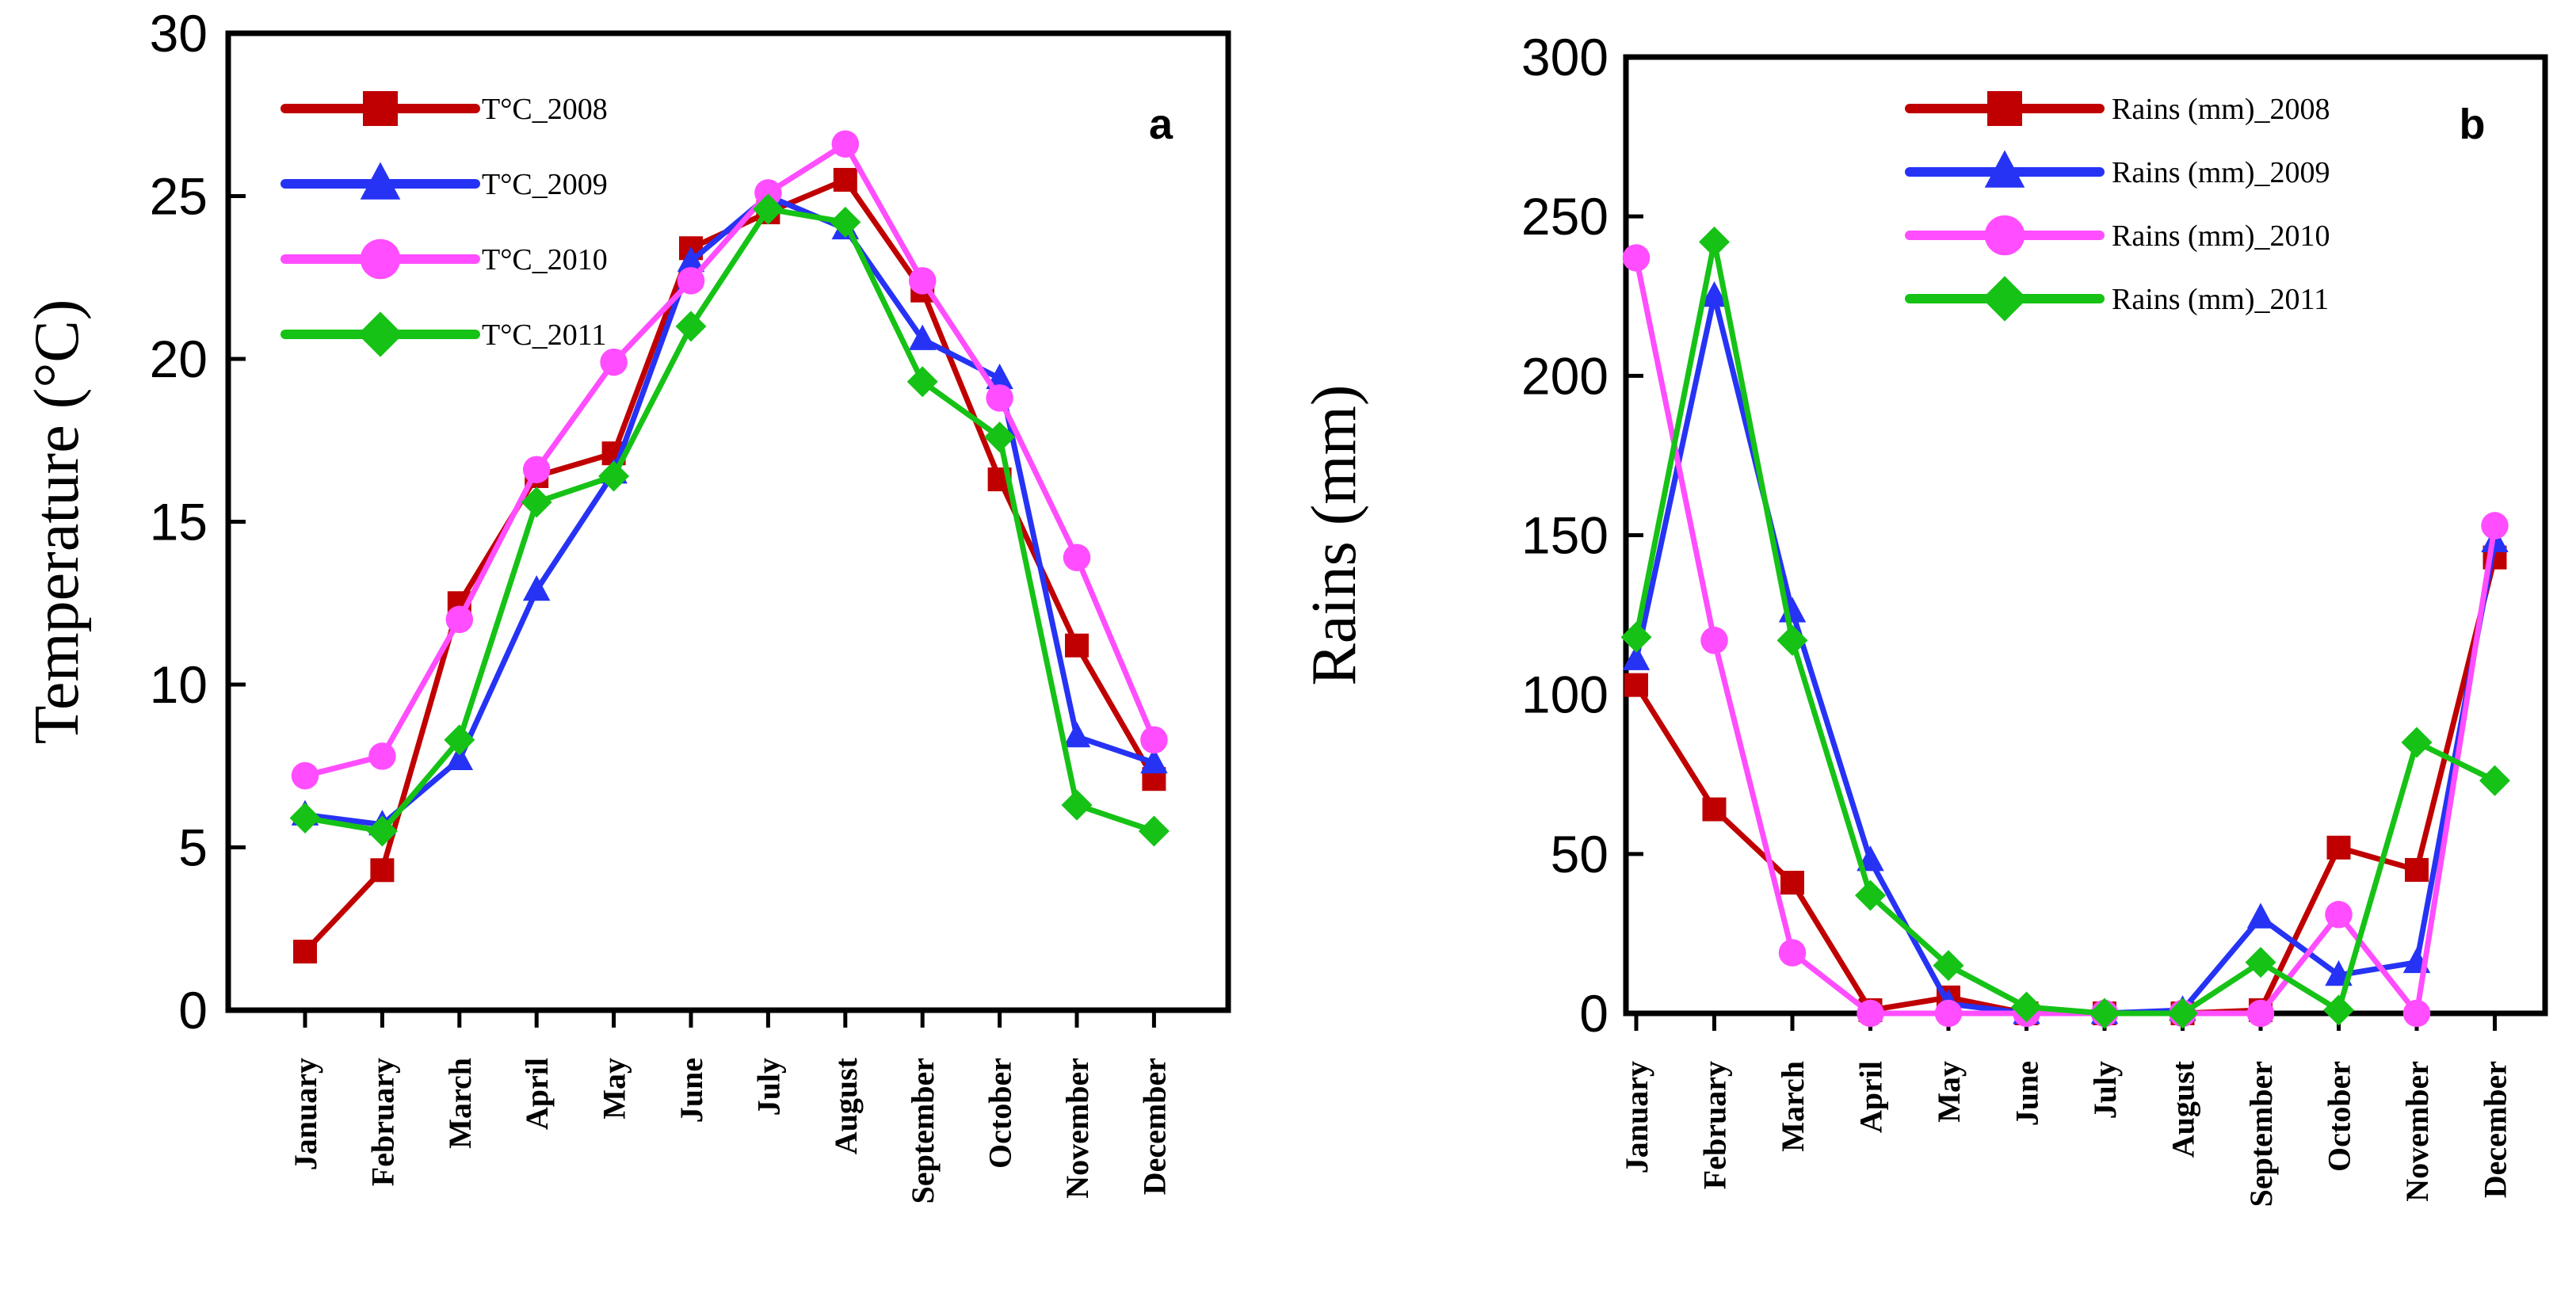  I want to click on y-tick-label: 200, so click(1565, 376).